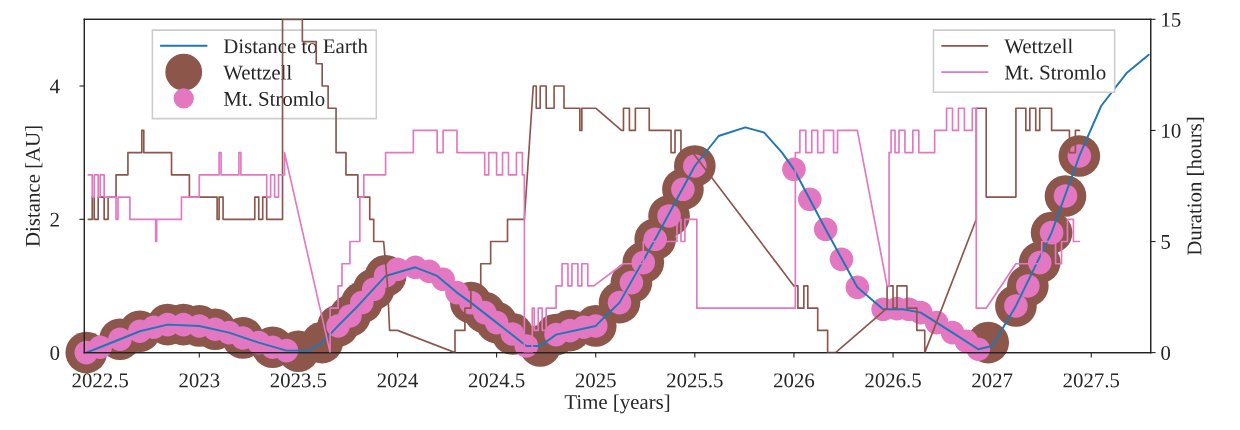  Describe the element at coordinates (617, 404) in the screenshot. I see `x-axis-title: Time [years]` at that location.